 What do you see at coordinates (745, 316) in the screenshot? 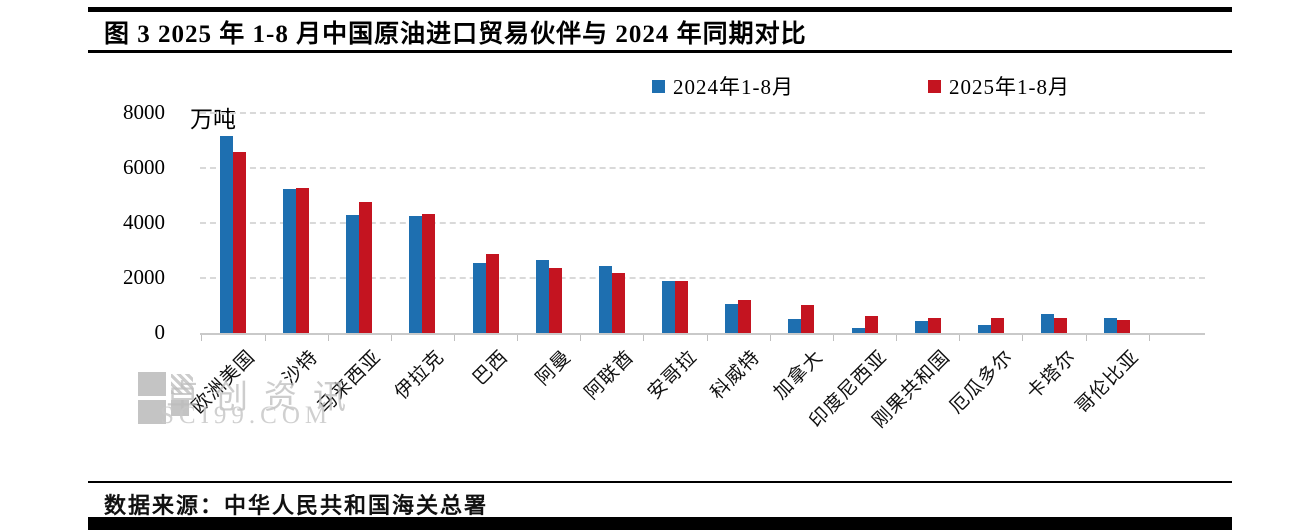
I see `bar-2025年1-8月-科威特` at bounding box center [745, 316].